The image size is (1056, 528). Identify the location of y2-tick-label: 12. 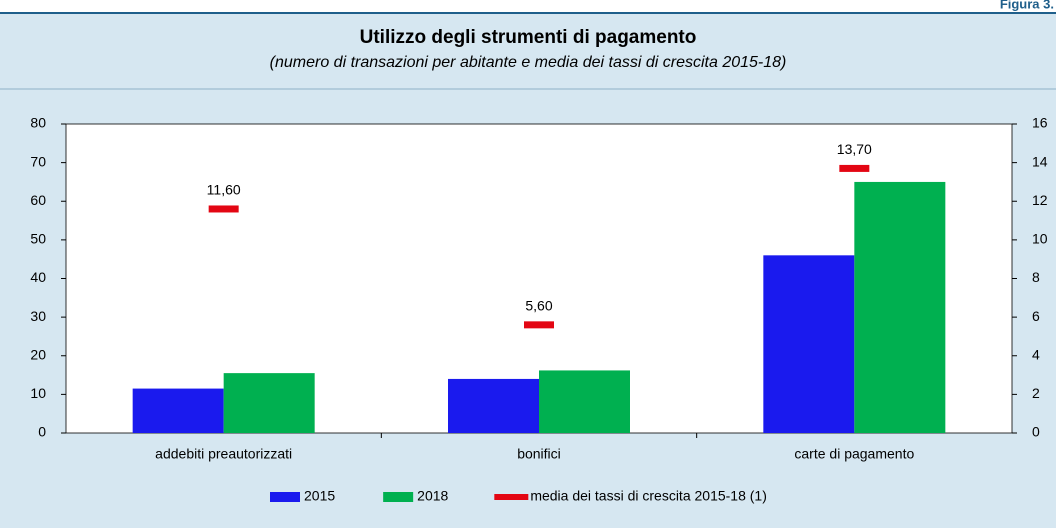
(1040, 200).